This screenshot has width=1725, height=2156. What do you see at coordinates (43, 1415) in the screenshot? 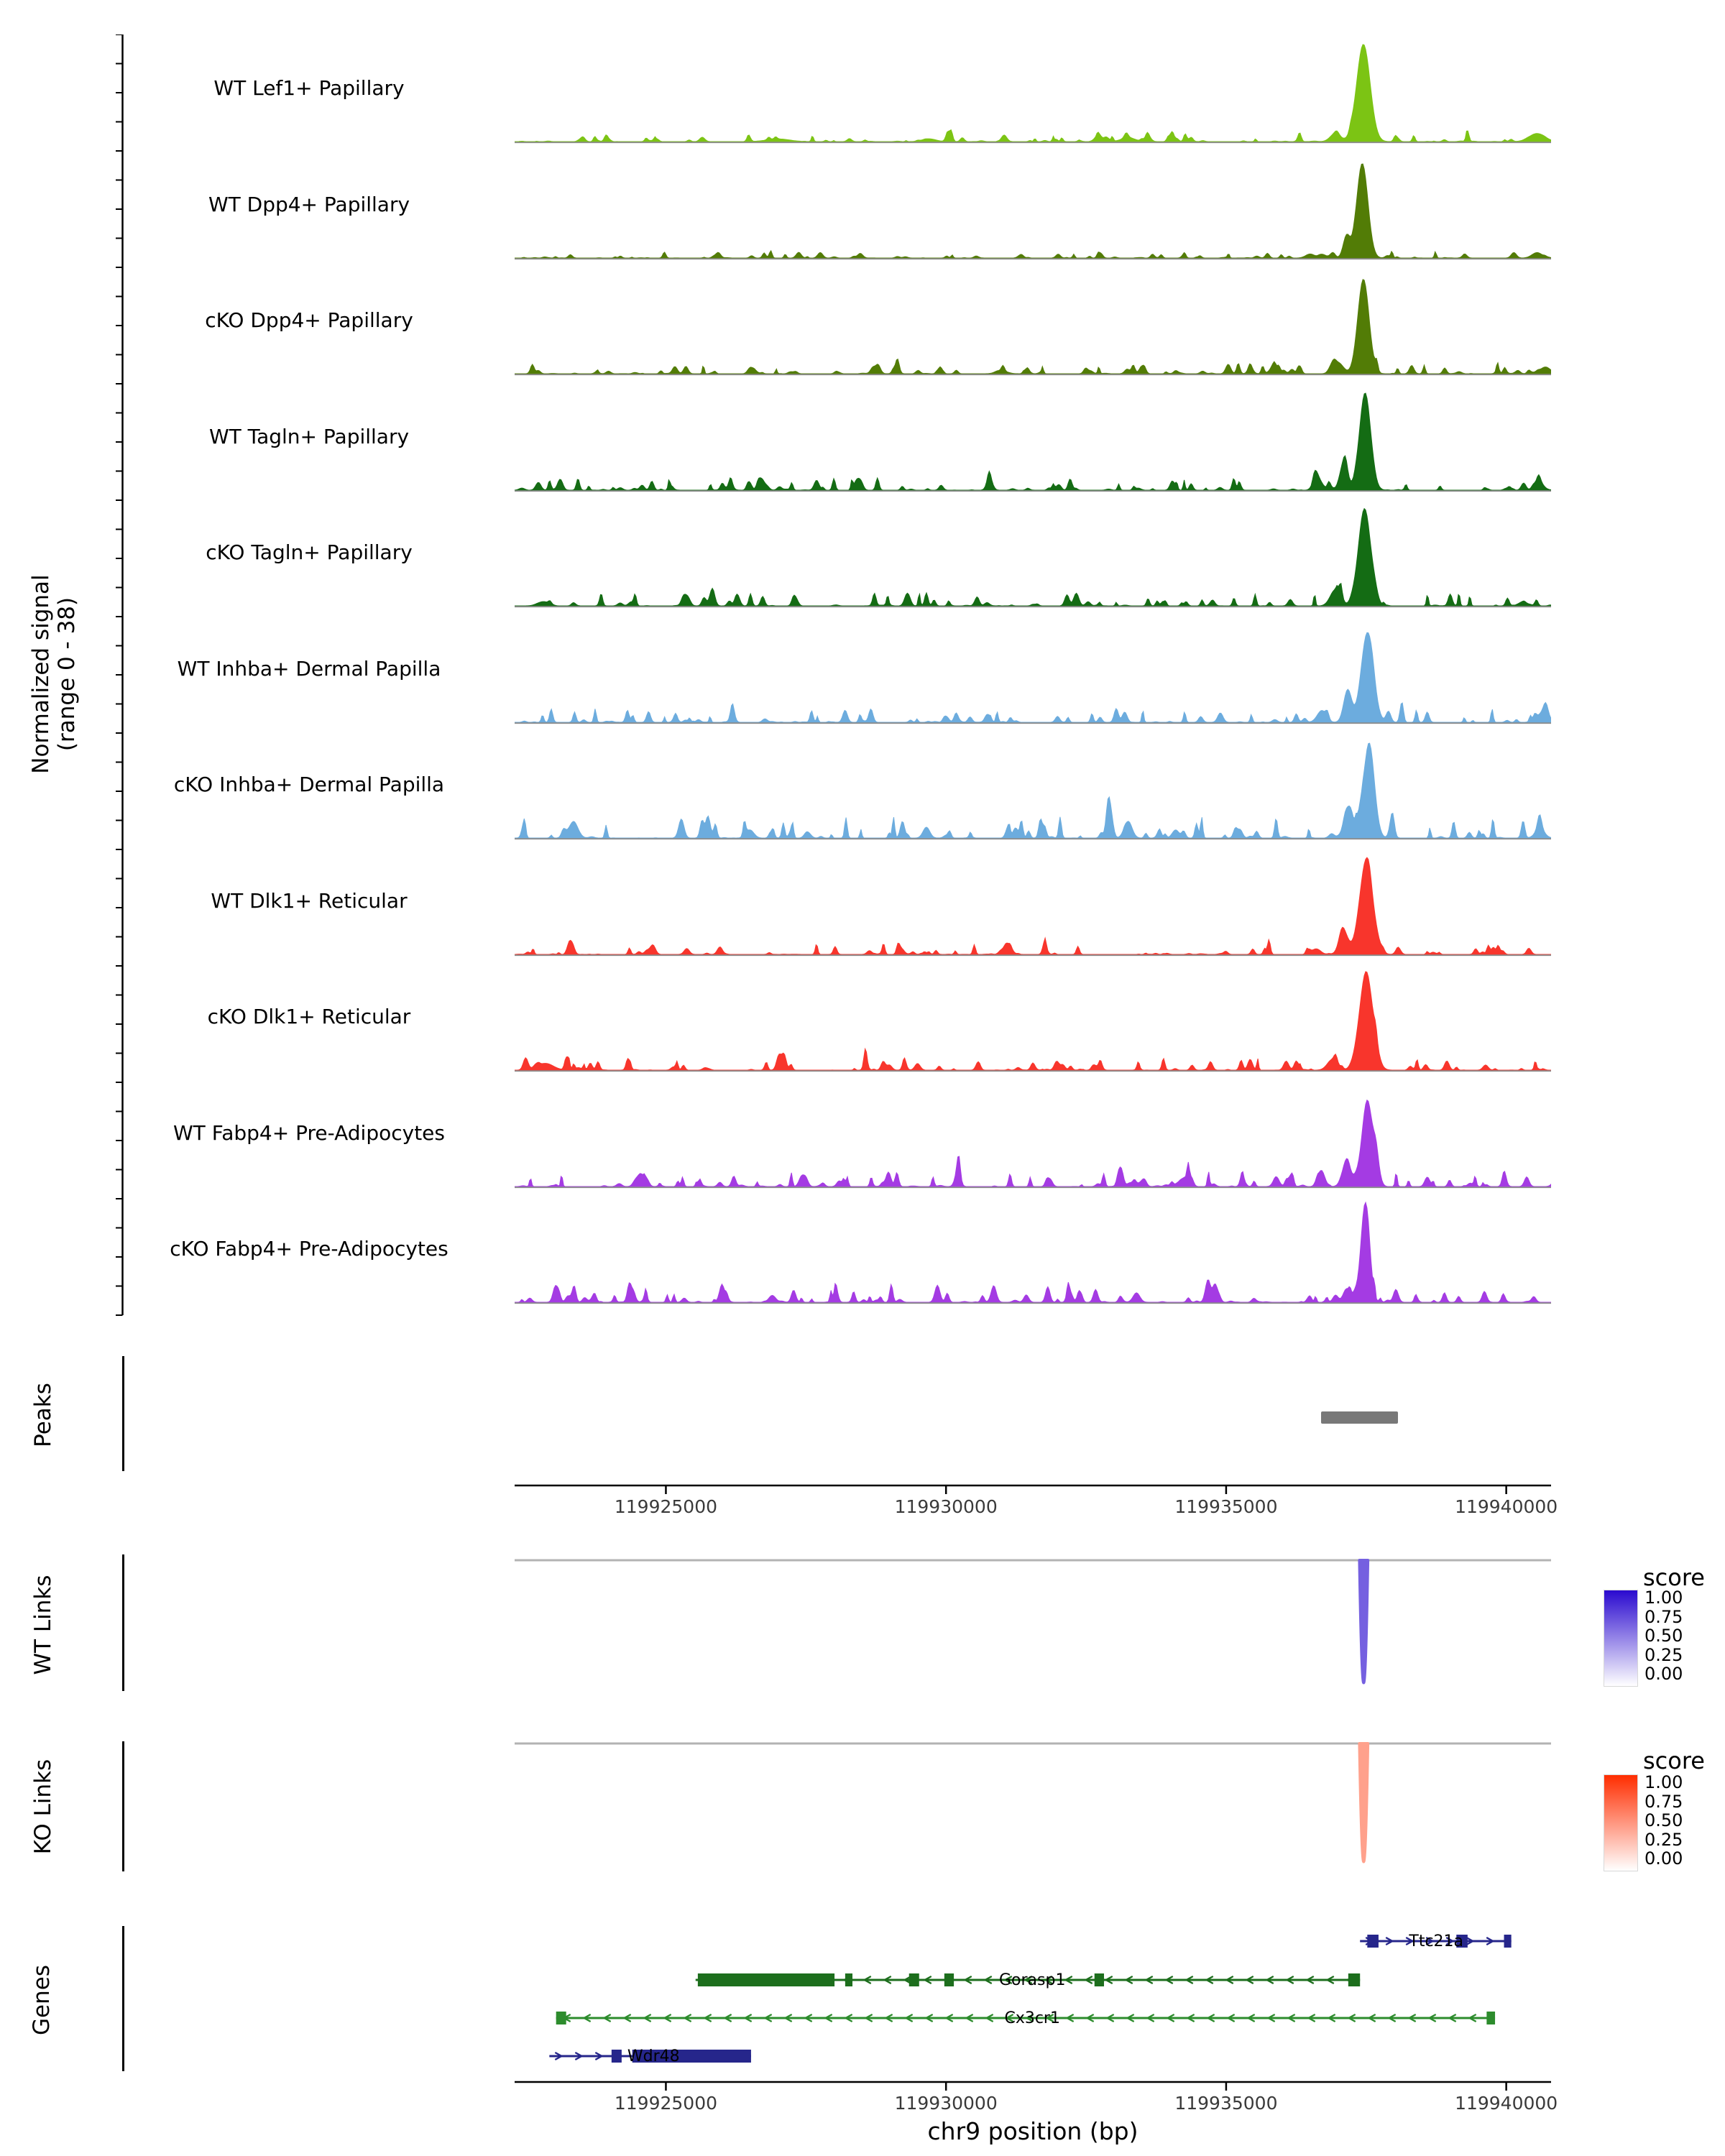
I see `peaks-section-label: Peaks` at bounding box center [43, 1415].